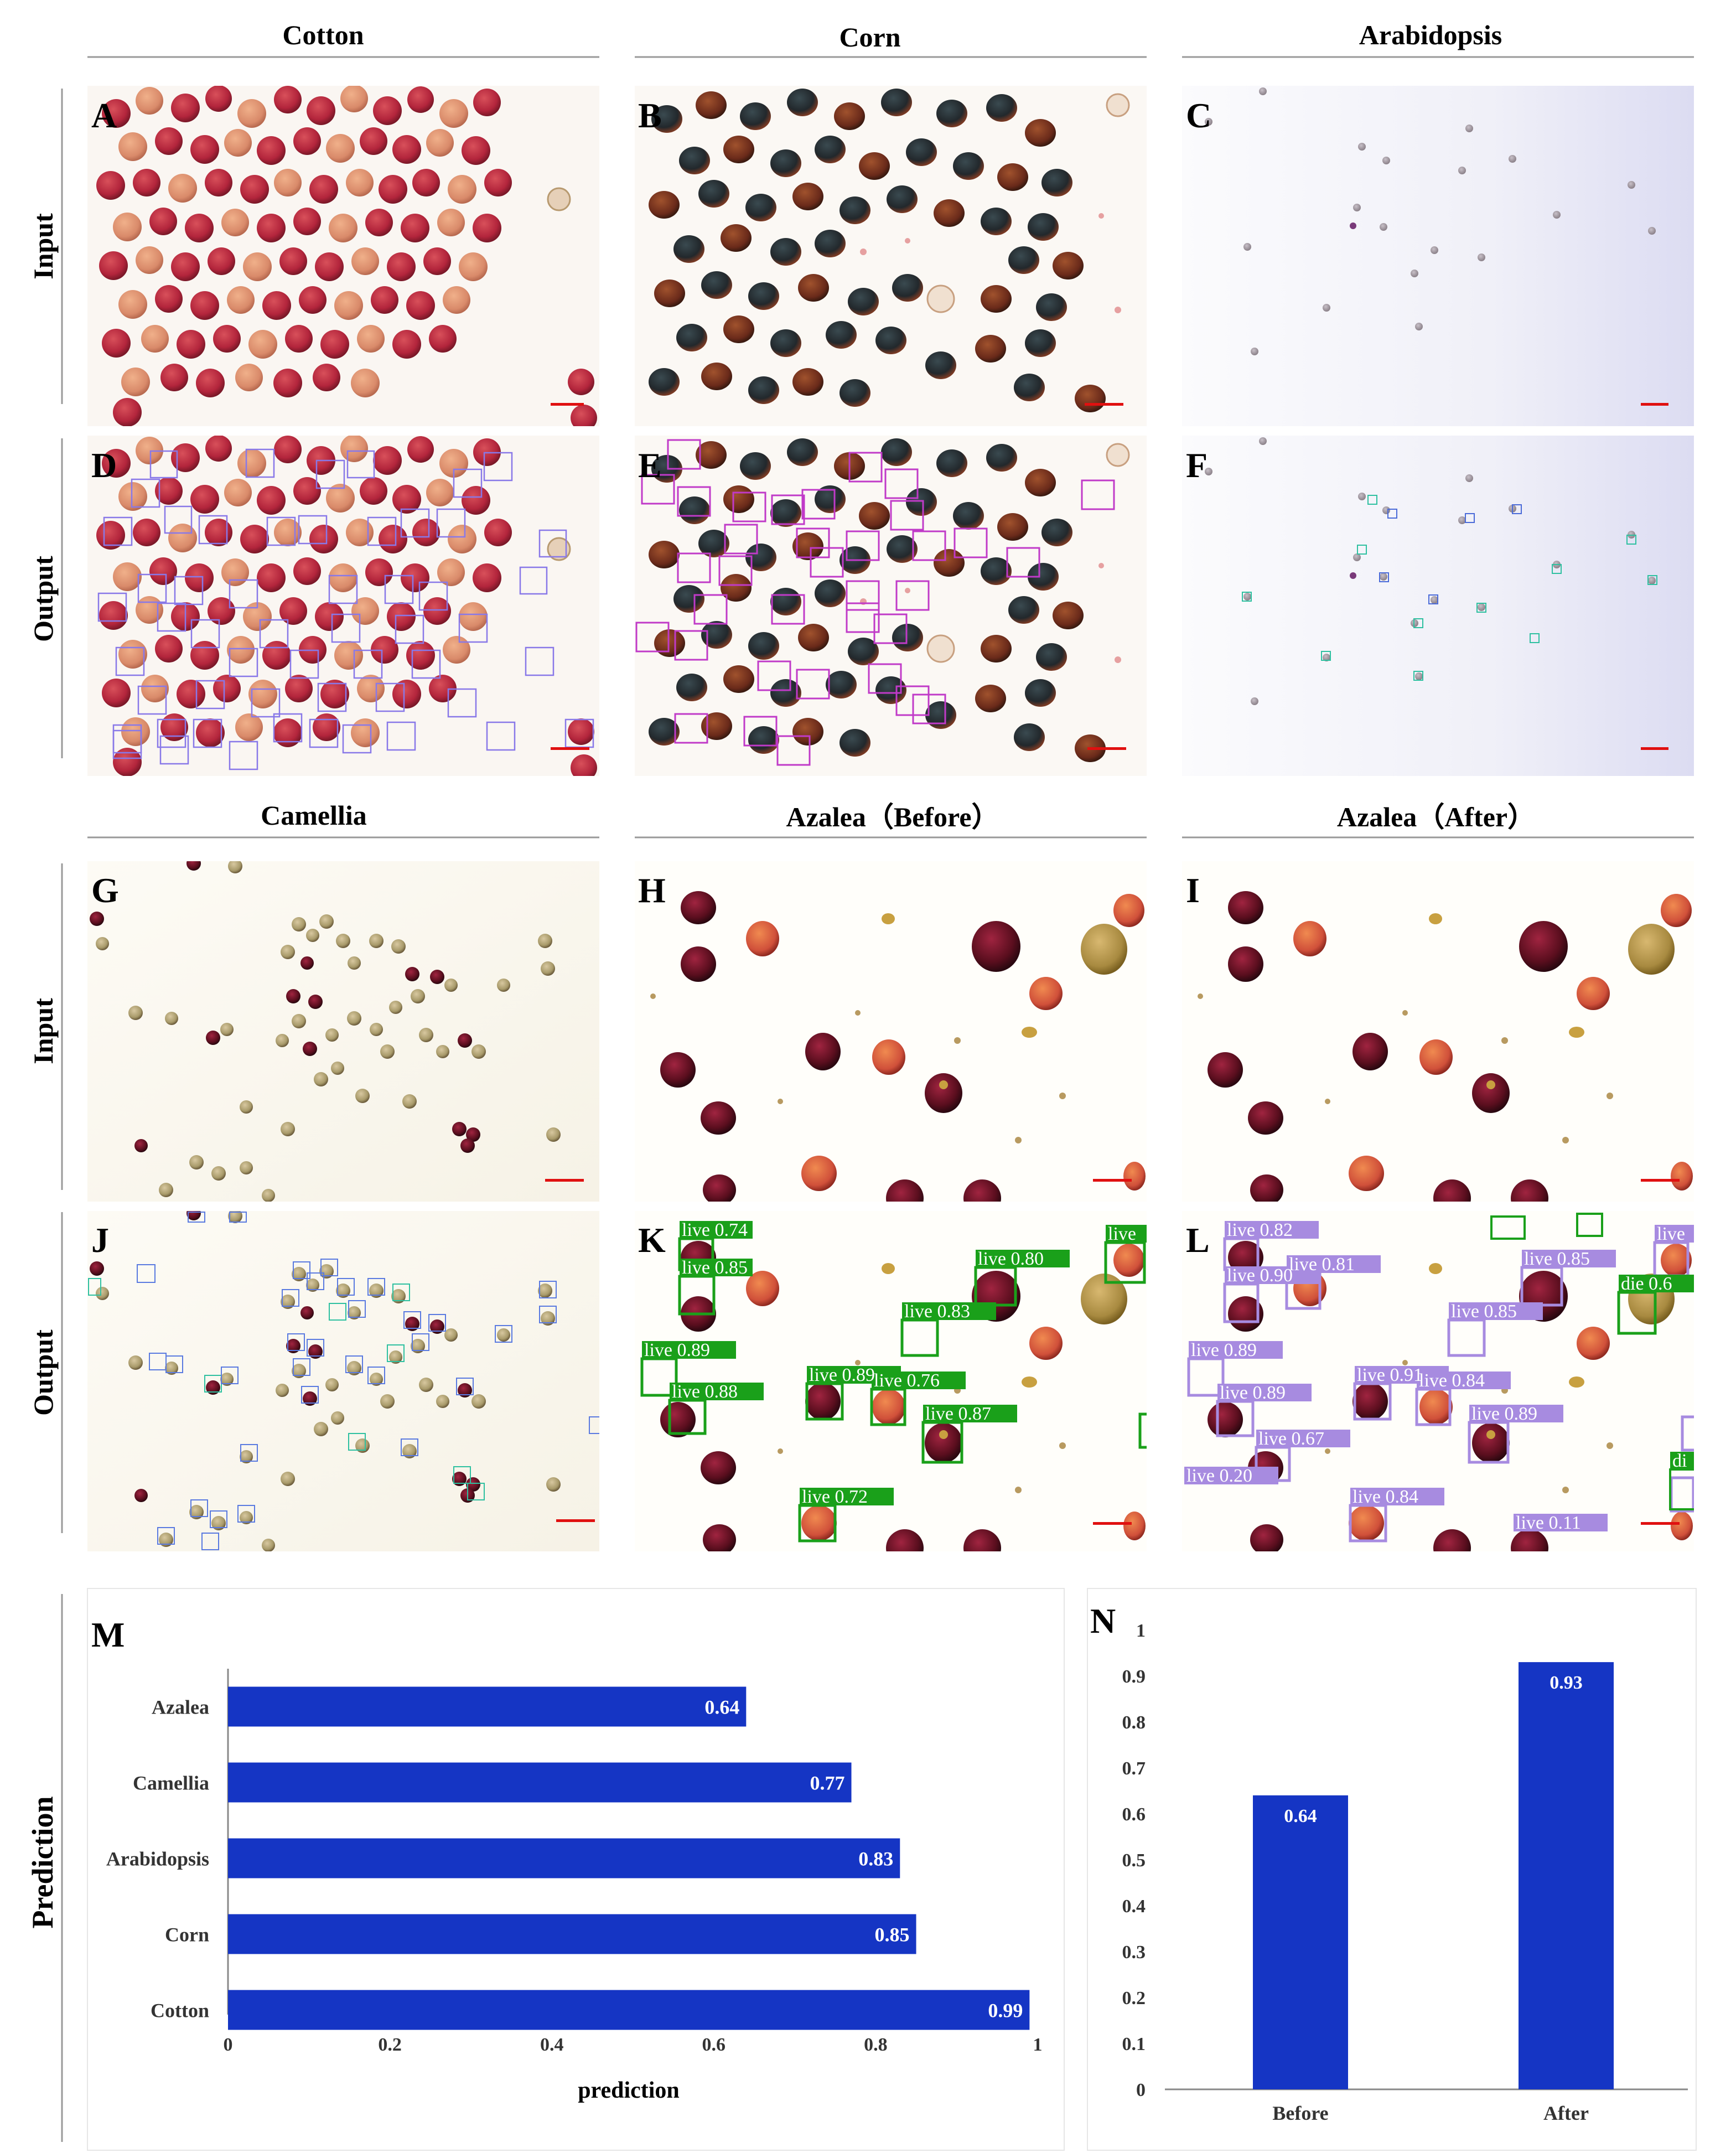 The width and height of the screenshot is (1736, 2153). Describe the element at coordinates (835, 1497) in the screenshot. I see `detection-label: live 0.72` at that location.